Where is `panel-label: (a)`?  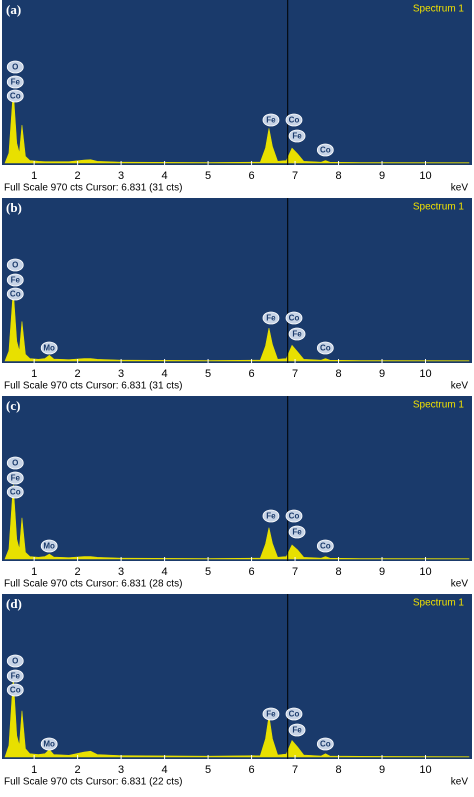
panel-label: (a) is located at coordinates (13, 9).